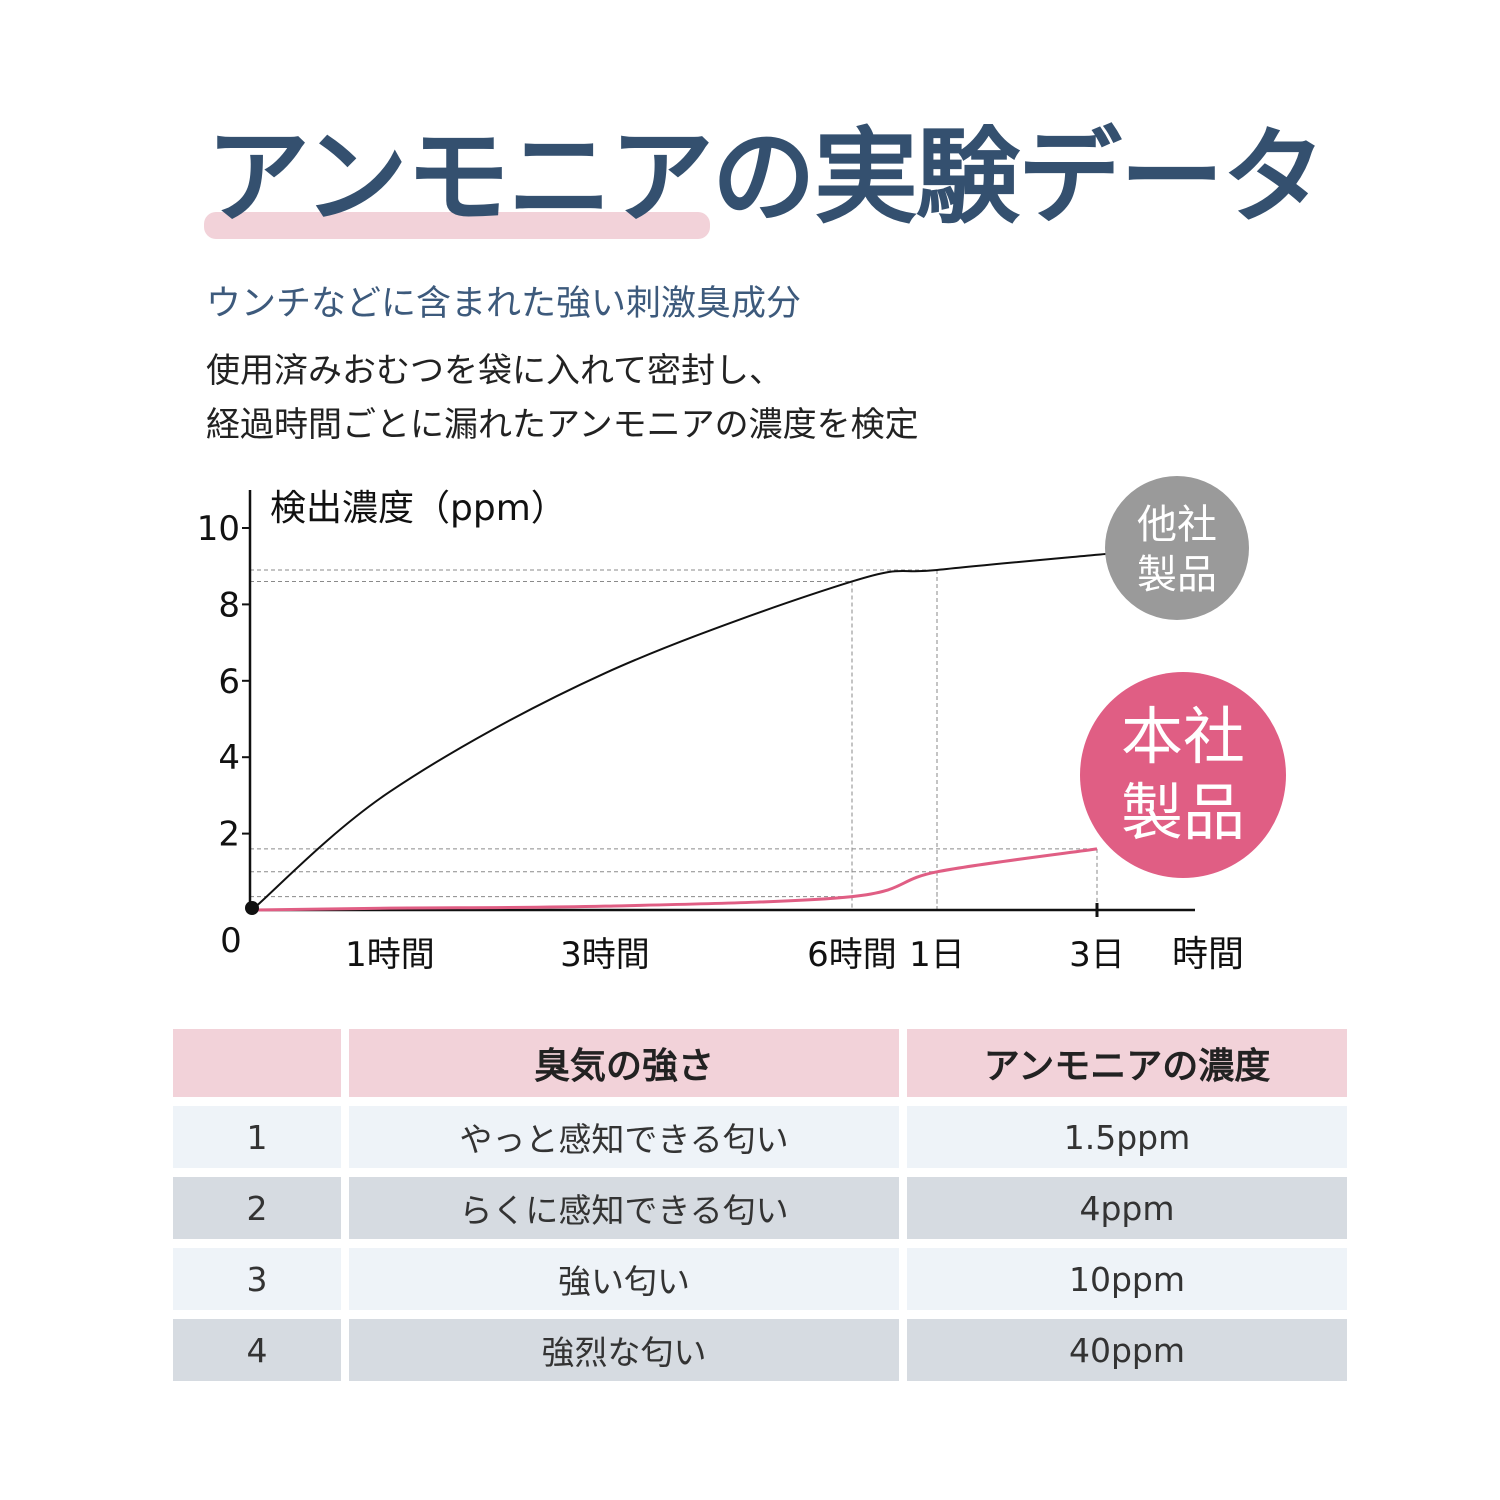  I want to click on table-cell-concentration: 4ppm, so click(1127, 1208).